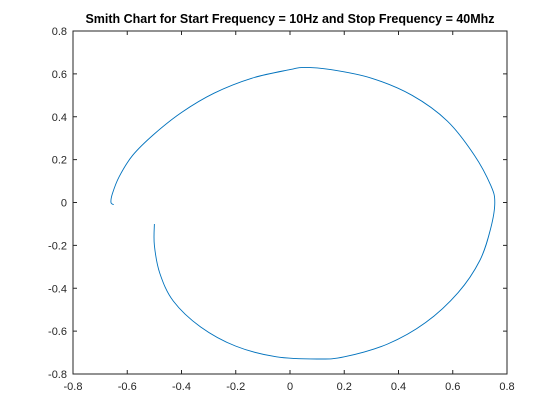 The image size is (560, 420). I want to click on x-tick-label: 0.6, so click(452, 387).